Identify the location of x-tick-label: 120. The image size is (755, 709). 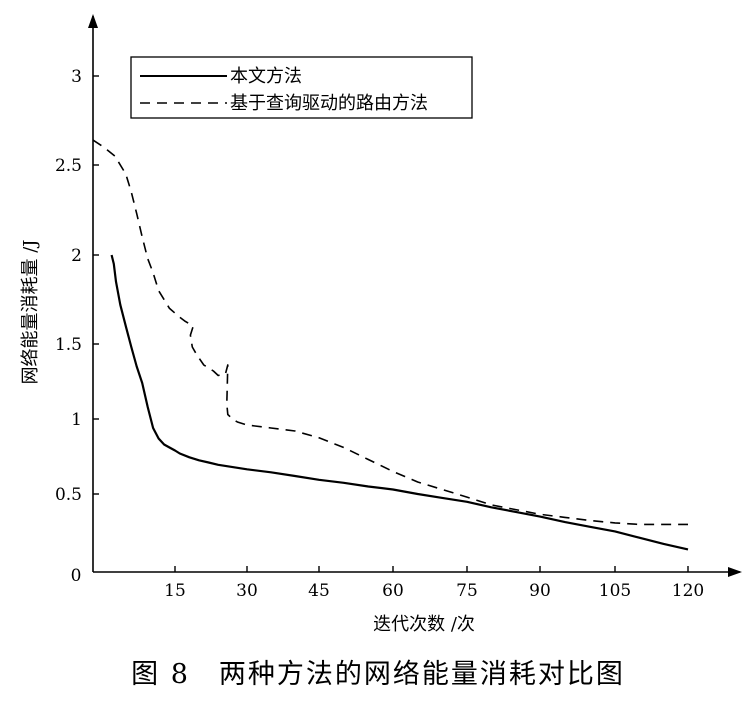
(688, 591).